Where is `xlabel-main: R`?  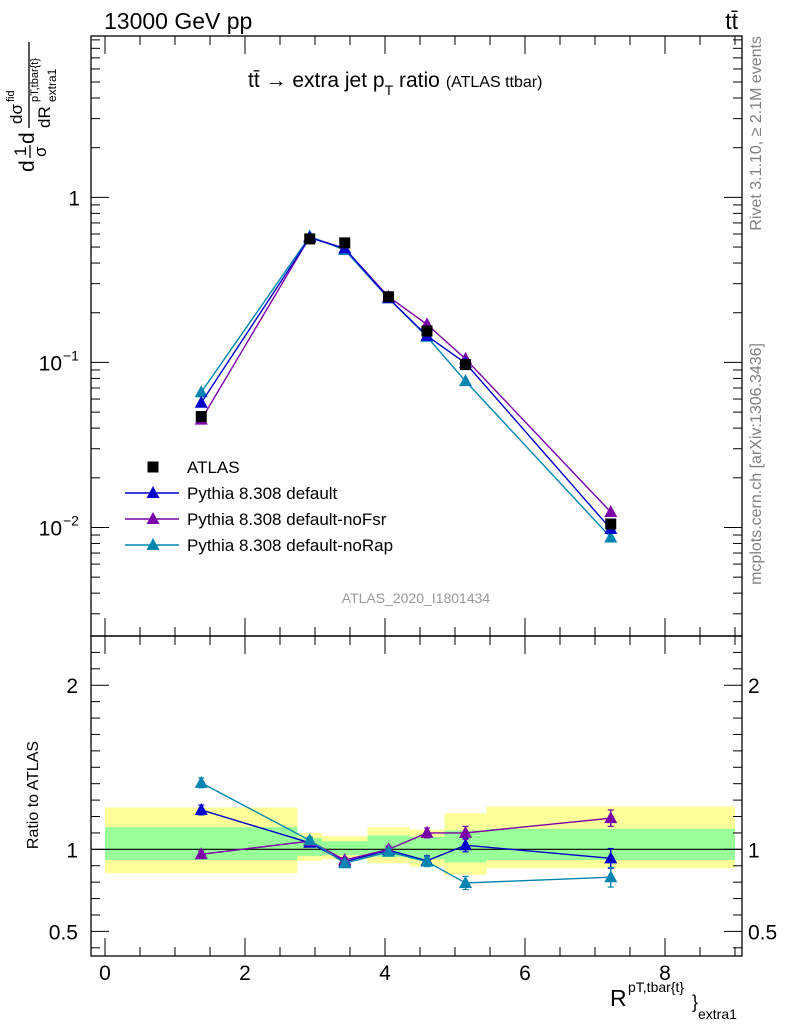 xlabel-main: R is located at coordinates (618, 998).